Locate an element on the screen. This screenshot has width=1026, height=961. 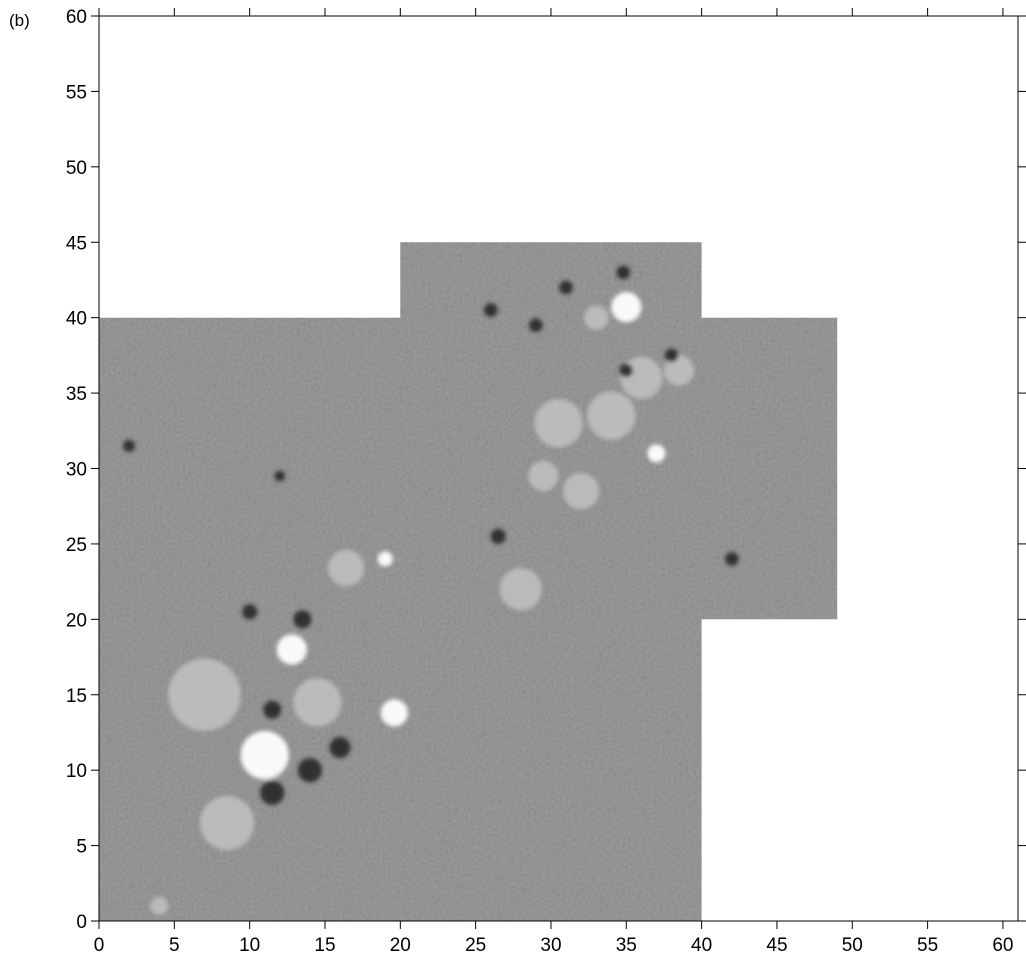
y-tick-label: 35 is located at coordinates (76, 394).